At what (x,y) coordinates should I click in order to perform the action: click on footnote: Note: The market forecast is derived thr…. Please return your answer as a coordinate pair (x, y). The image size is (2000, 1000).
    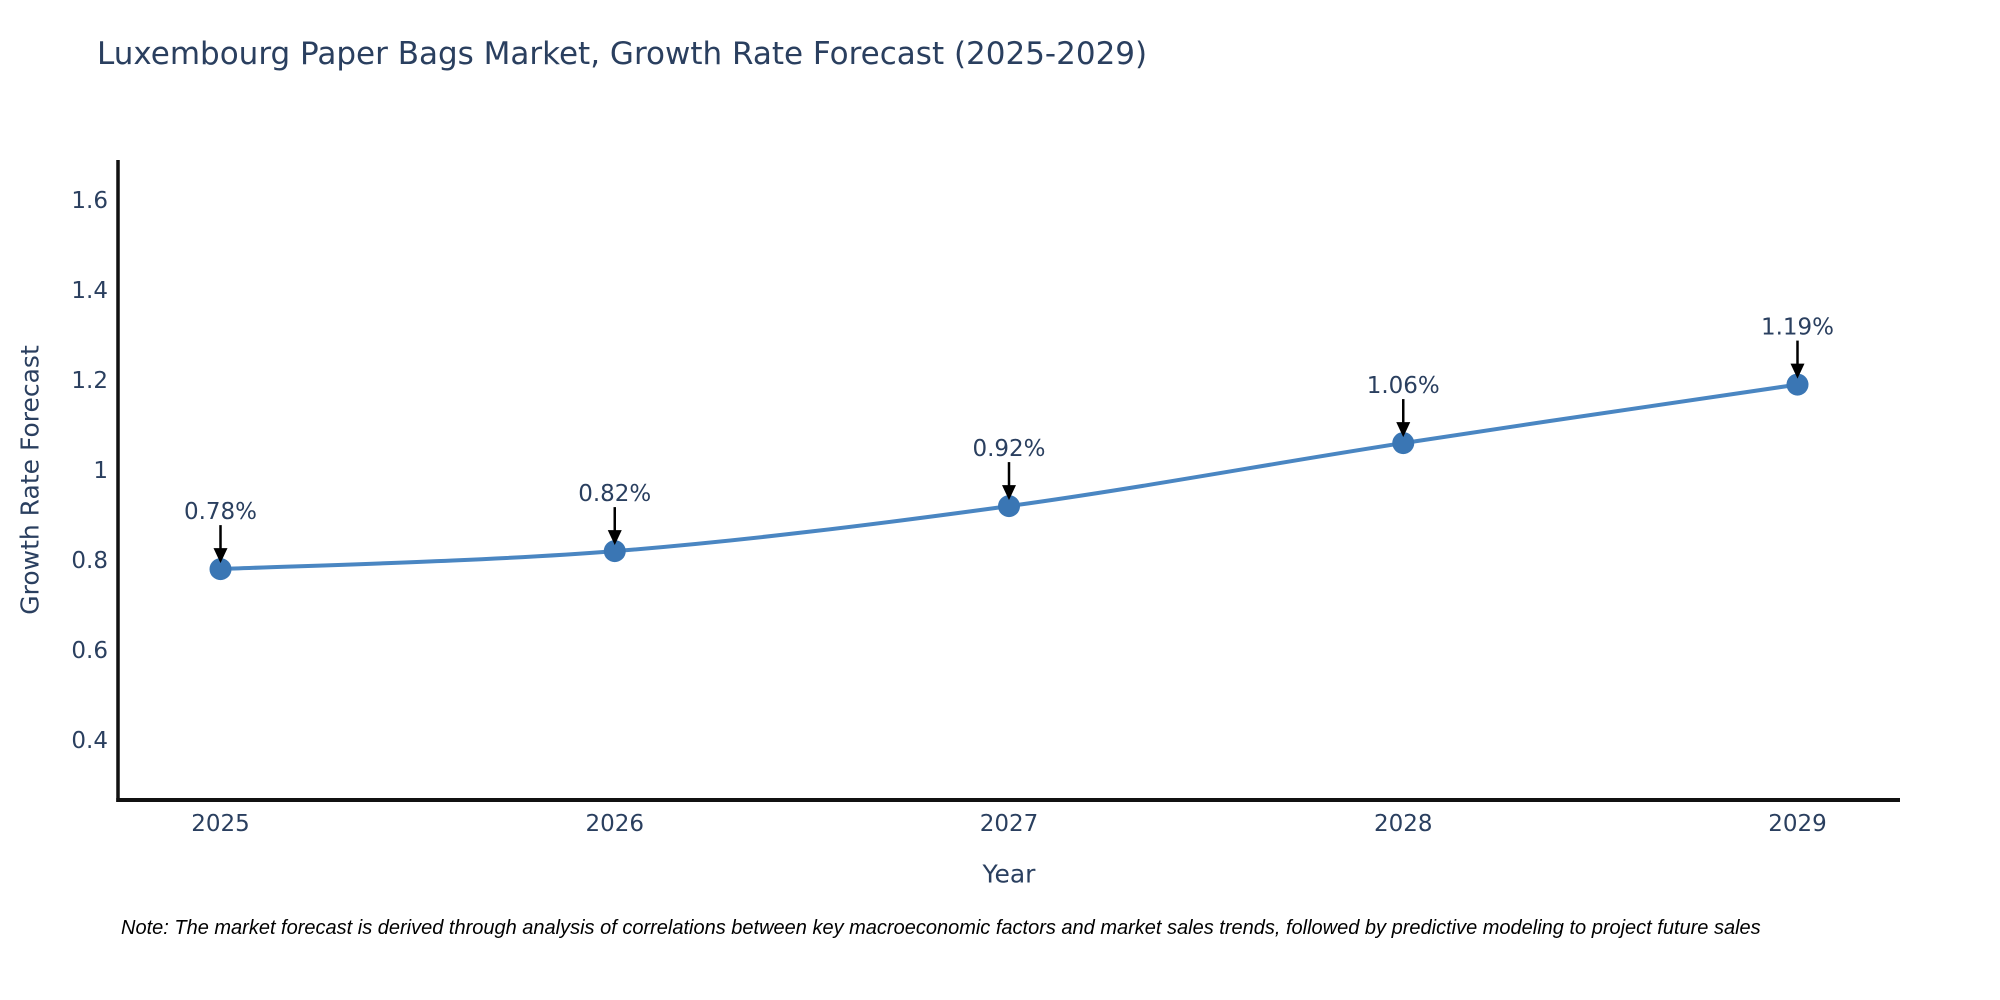
    Looking at the image, I should click on (941, 928).